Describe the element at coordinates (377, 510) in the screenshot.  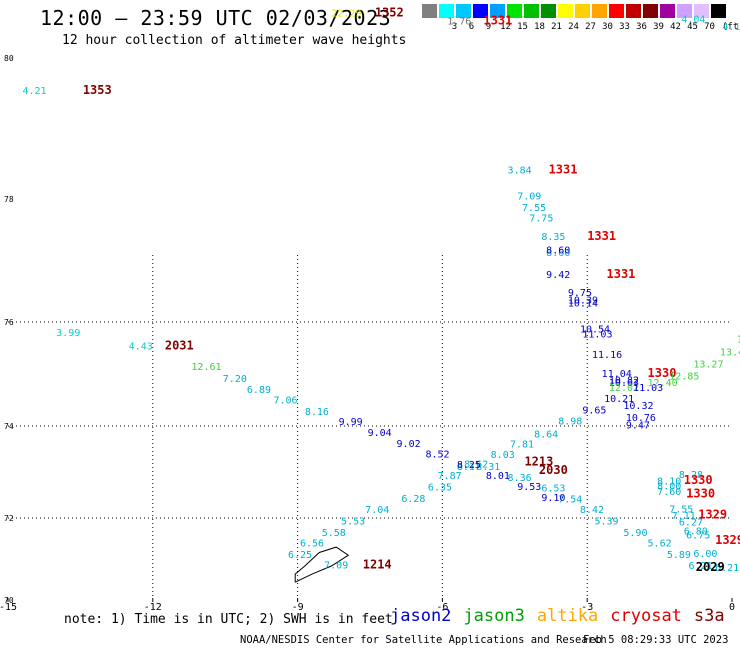
I see `wave-height-label: 7.04` at that location.